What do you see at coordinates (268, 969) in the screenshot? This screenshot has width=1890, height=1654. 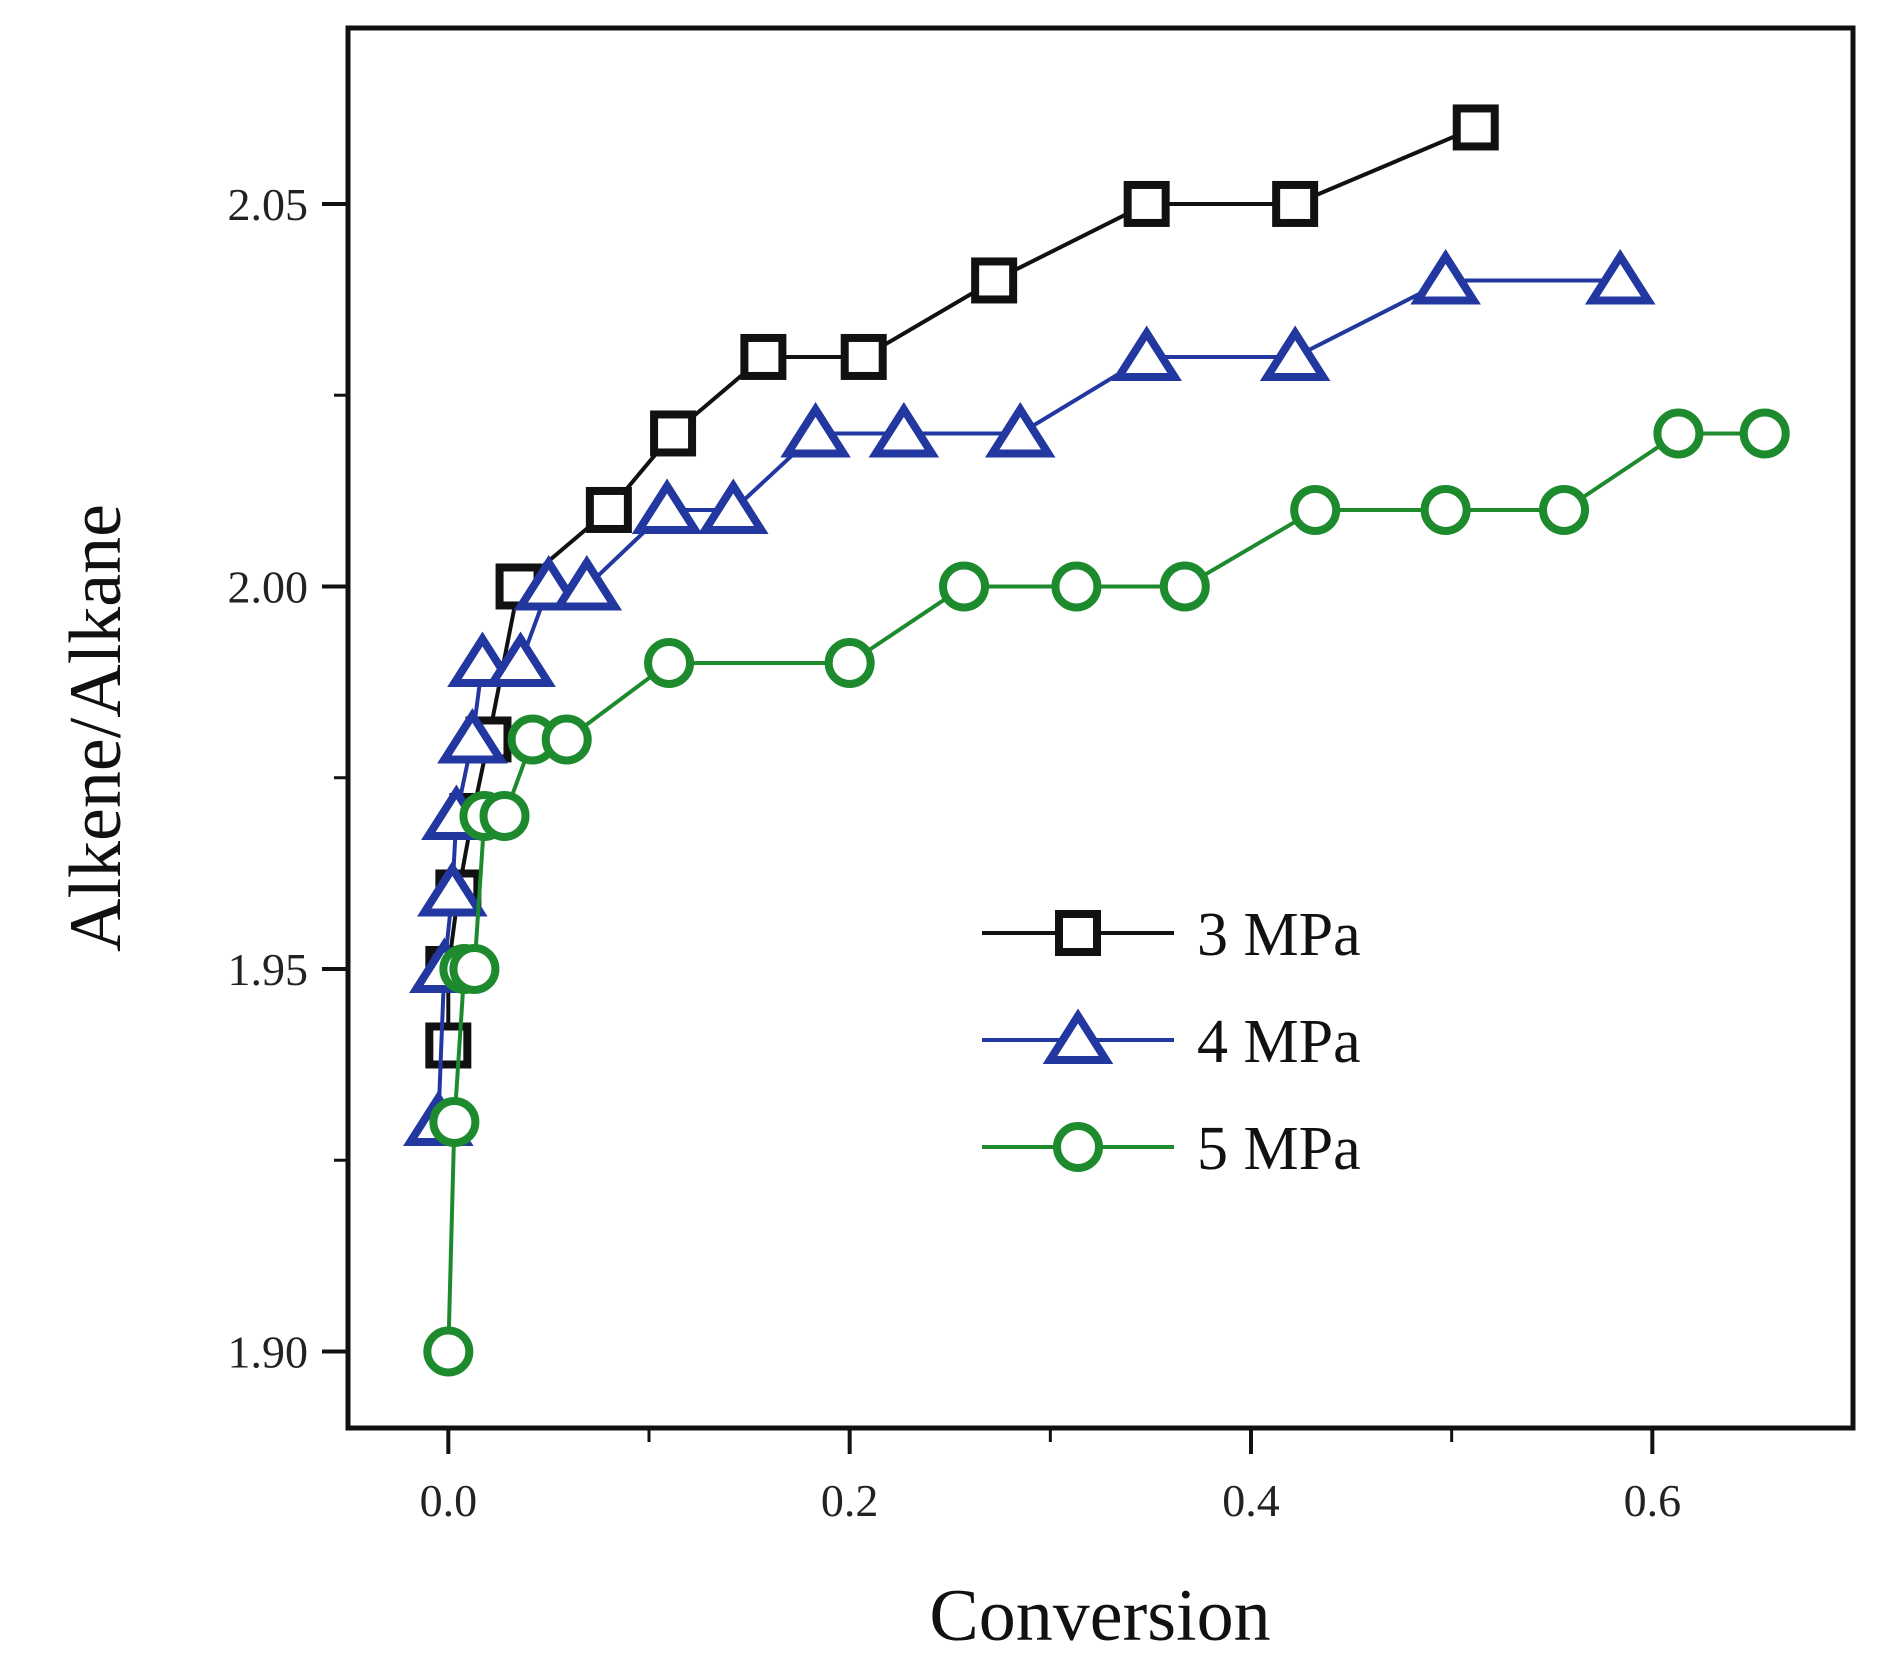 I see `y-tick-label: 1.95` at bounding box center [268, 969].